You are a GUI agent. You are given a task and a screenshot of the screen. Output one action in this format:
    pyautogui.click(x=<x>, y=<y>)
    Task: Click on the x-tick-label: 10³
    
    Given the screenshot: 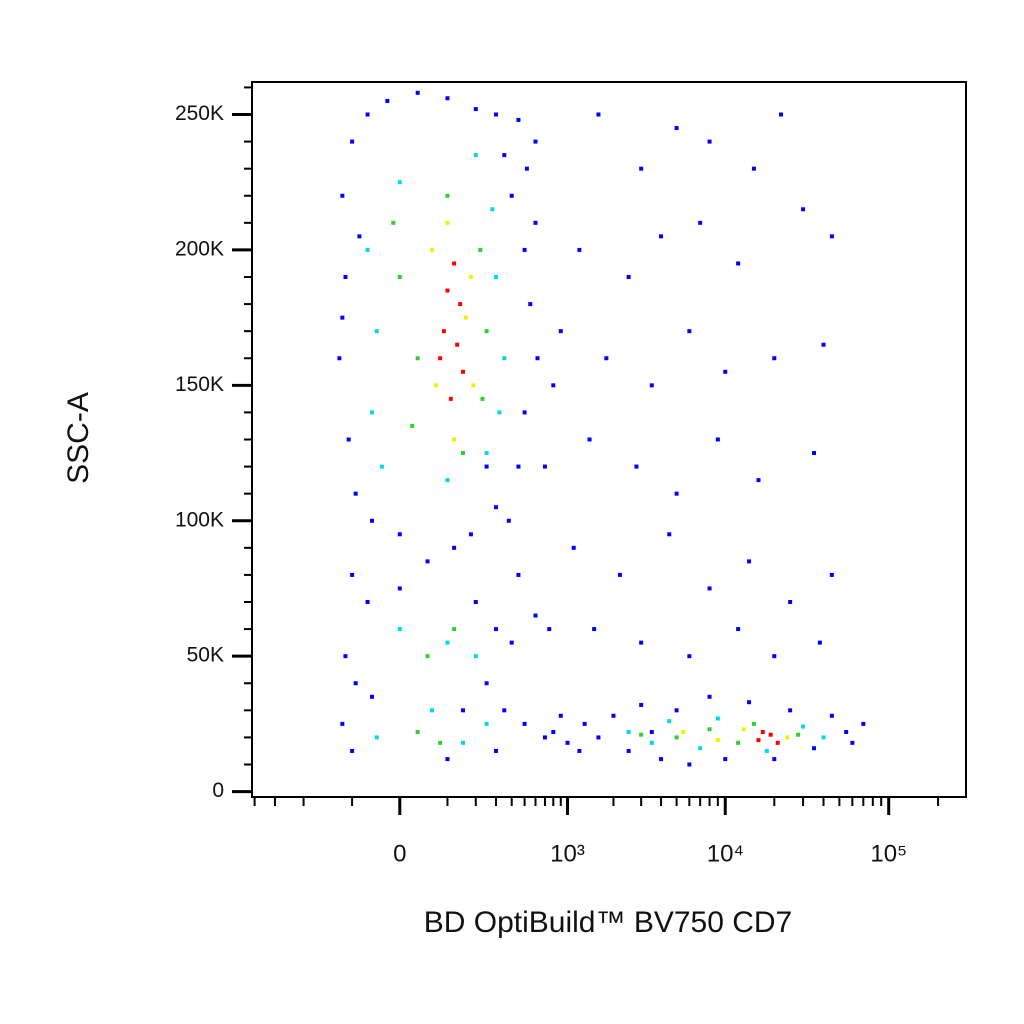 What is the action you would take?
    pyautogui.click(x=567, y=853)
    